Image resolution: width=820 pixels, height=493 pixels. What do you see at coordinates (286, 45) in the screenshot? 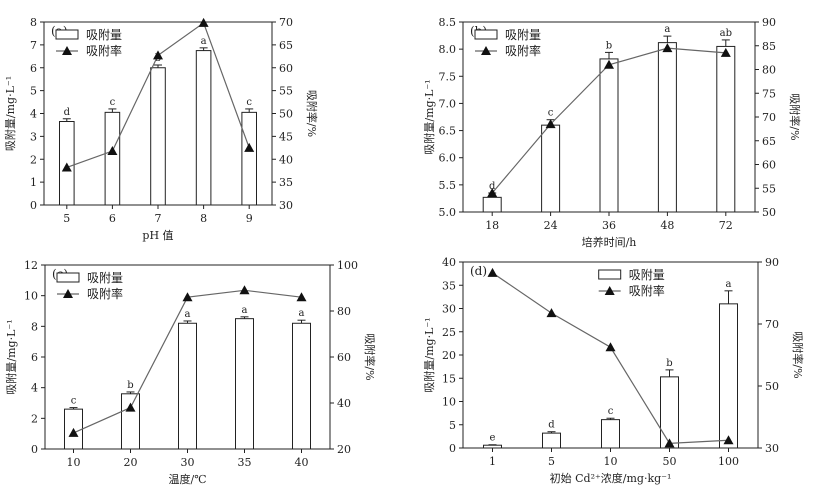
I see `y2-tick-label: 65` at bounding box center [286, 45].